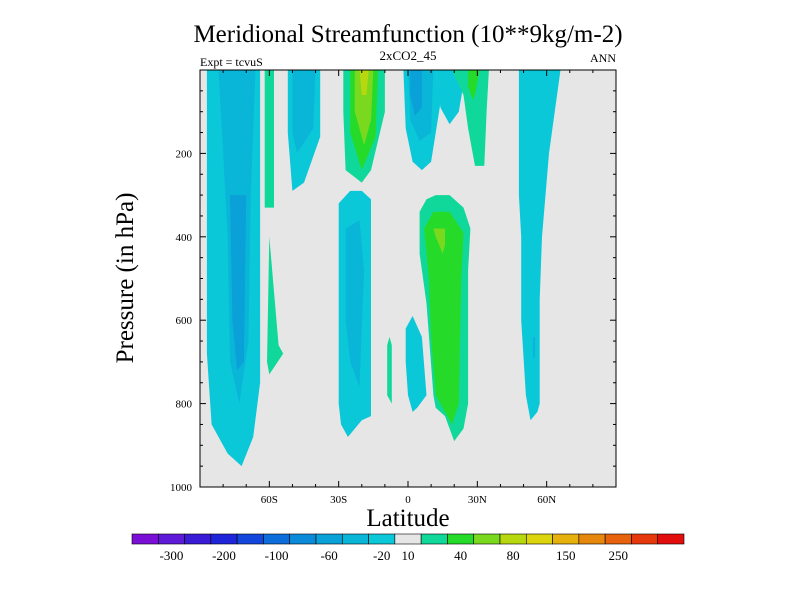 This screenshot has height=600, width=800. Describe the element at coordinates (460, 555) in the screenshot. I see `colorbar-label: 40` at that location.